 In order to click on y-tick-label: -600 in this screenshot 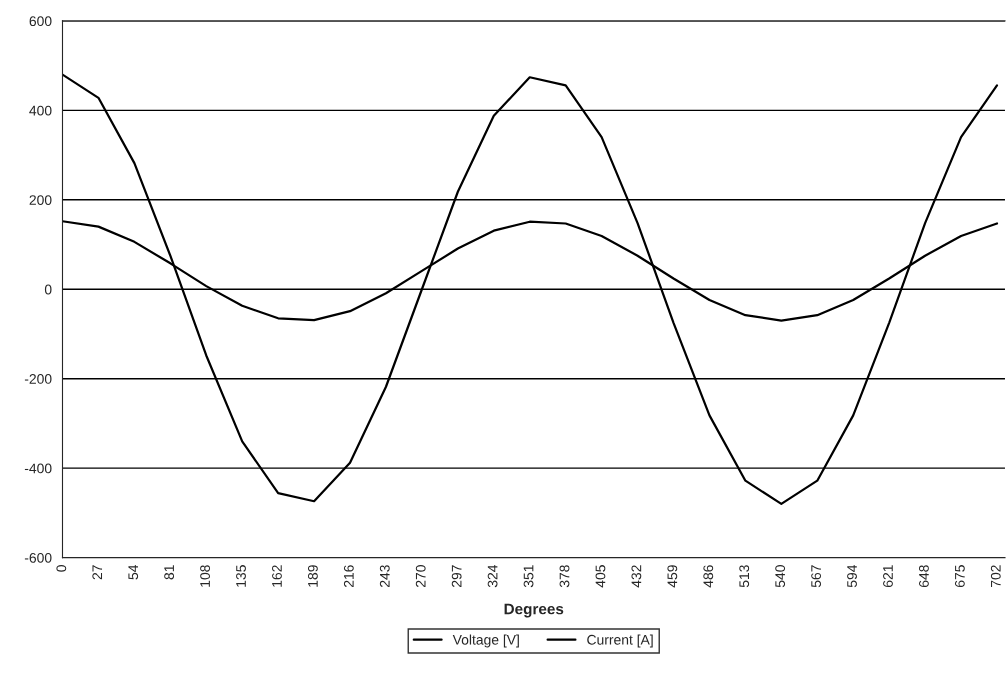, I will do `click(38, 557)`.